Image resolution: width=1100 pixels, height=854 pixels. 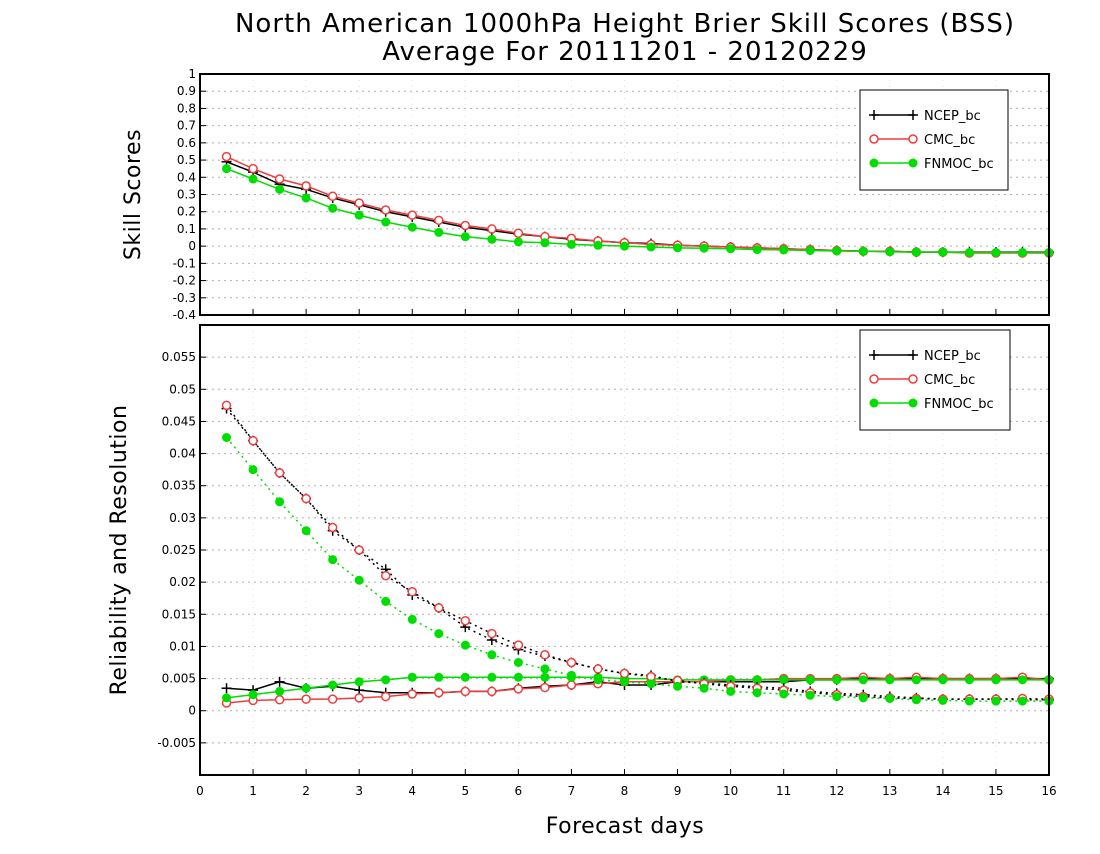 What do you see at coordinates (184, 263) in the screenshot?
I see `skill-ytick-label: -0.1` at bounding box center [184, 263].